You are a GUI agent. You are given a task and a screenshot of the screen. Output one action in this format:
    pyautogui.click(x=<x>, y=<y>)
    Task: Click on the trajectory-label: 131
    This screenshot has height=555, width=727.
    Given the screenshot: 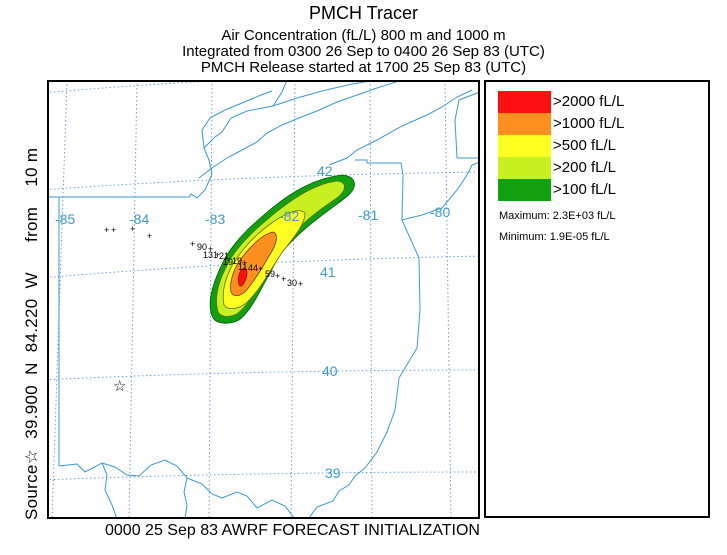 What is the action you would take?
    pyautogui.click(x=210, y=255)
    